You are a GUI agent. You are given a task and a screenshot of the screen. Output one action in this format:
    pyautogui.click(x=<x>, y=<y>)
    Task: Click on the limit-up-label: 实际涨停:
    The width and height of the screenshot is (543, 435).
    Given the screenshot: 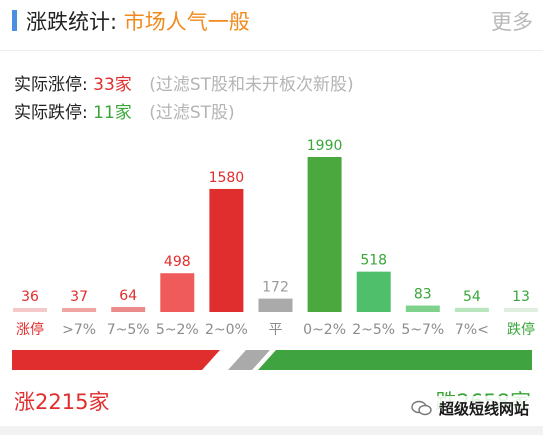 What is the action you would take?
    pyautogui.click(x=51, y=85)
    